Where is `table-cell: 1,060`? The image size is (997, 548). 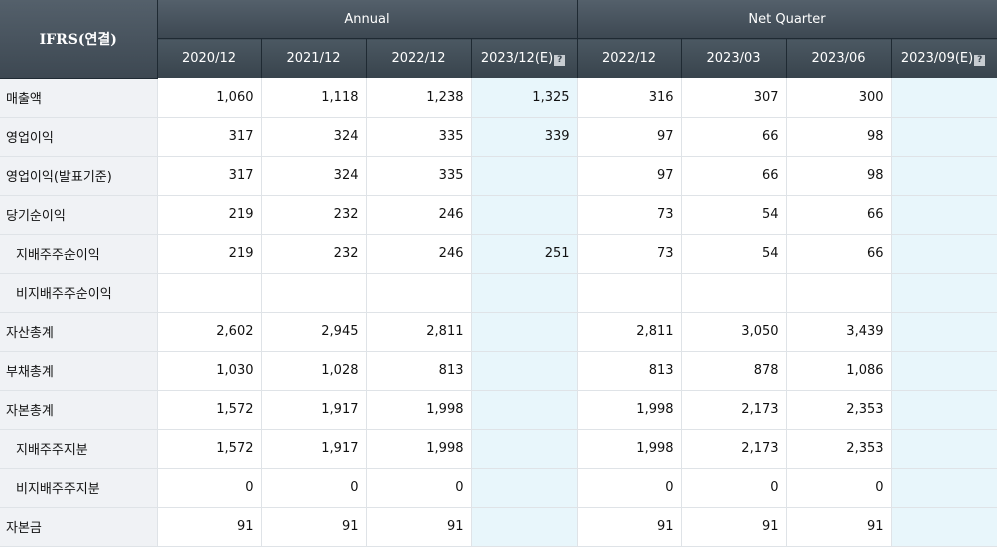 table-cell: 1,060 is located at coordinates (209, 98).